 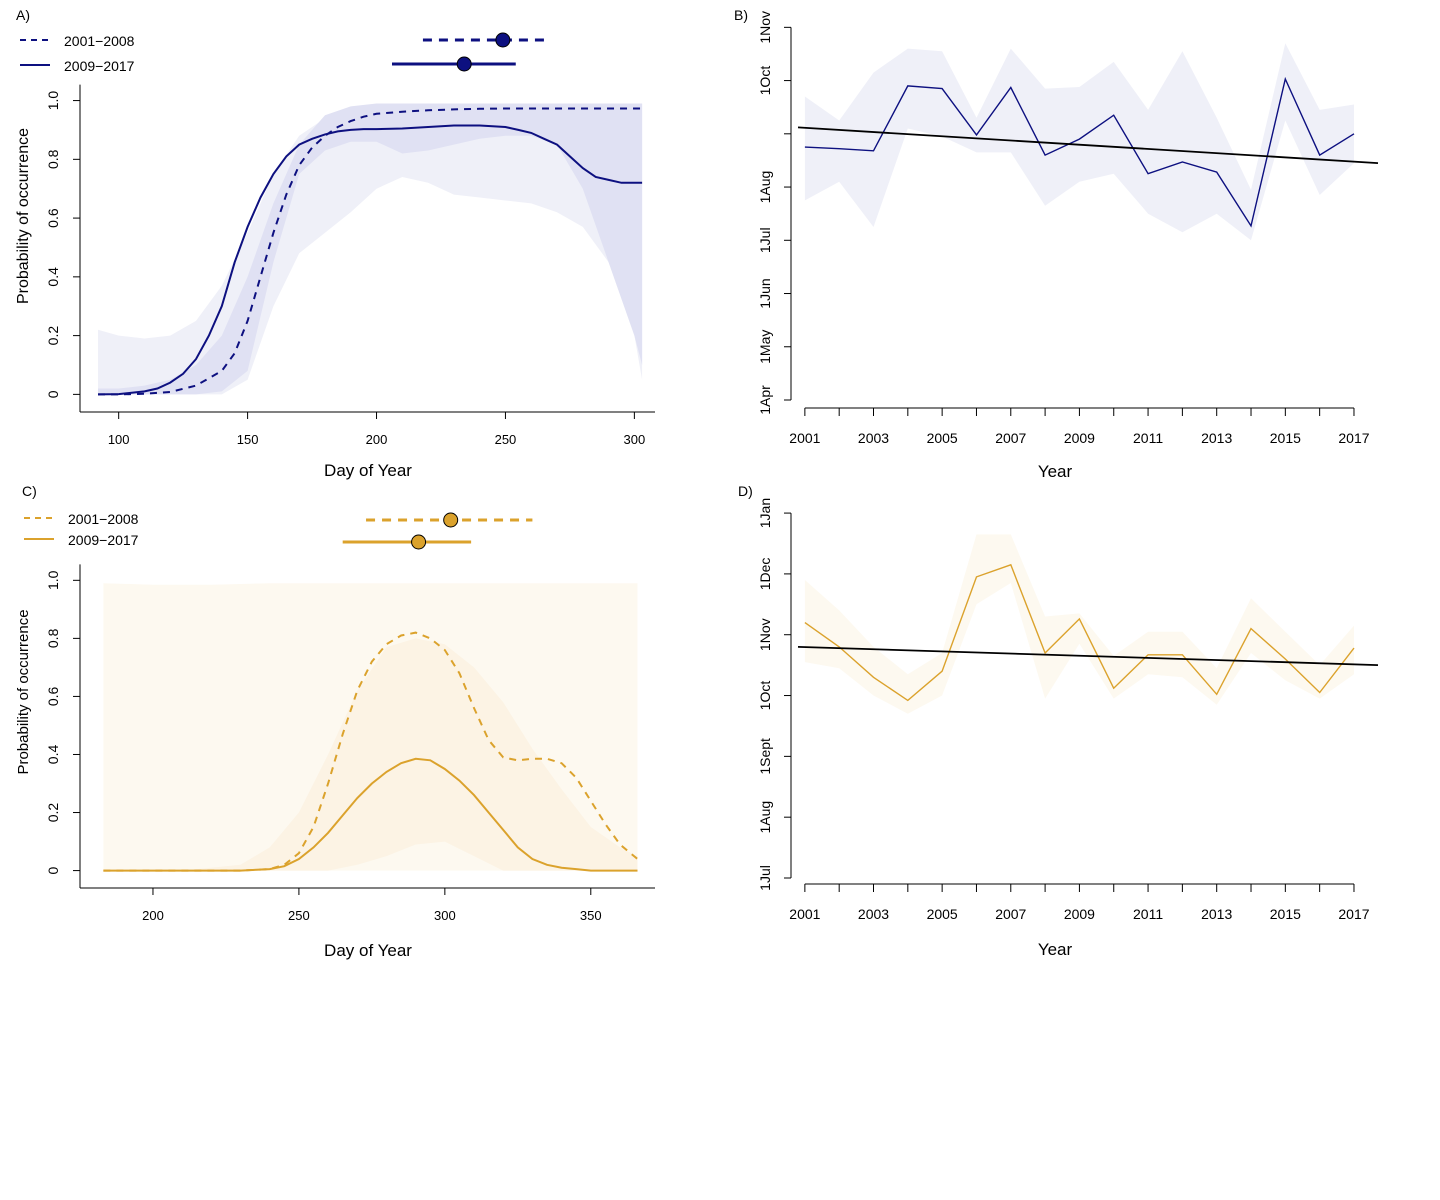 What do you see at coordinates (77, 53) in the screenshot?
I see `panel-a-legend: 2001−2008 2009−2017` at bounding box center [77, 53].